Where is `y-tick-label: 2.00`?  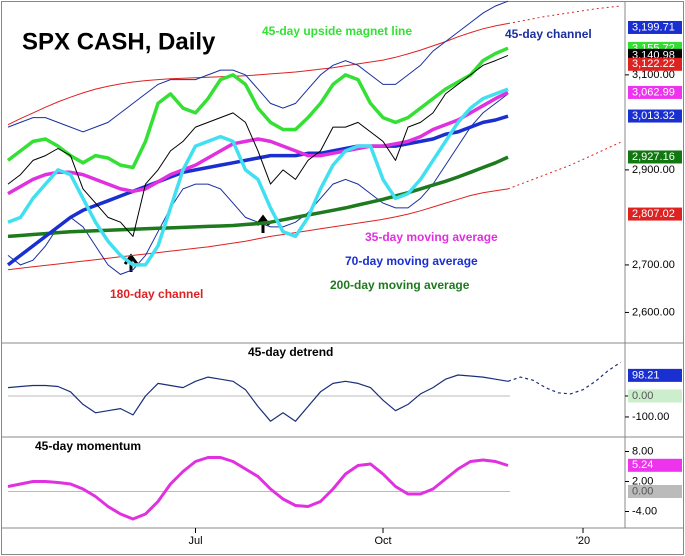
y-tick-label: 2.00 is located at coordinates (642, 481).